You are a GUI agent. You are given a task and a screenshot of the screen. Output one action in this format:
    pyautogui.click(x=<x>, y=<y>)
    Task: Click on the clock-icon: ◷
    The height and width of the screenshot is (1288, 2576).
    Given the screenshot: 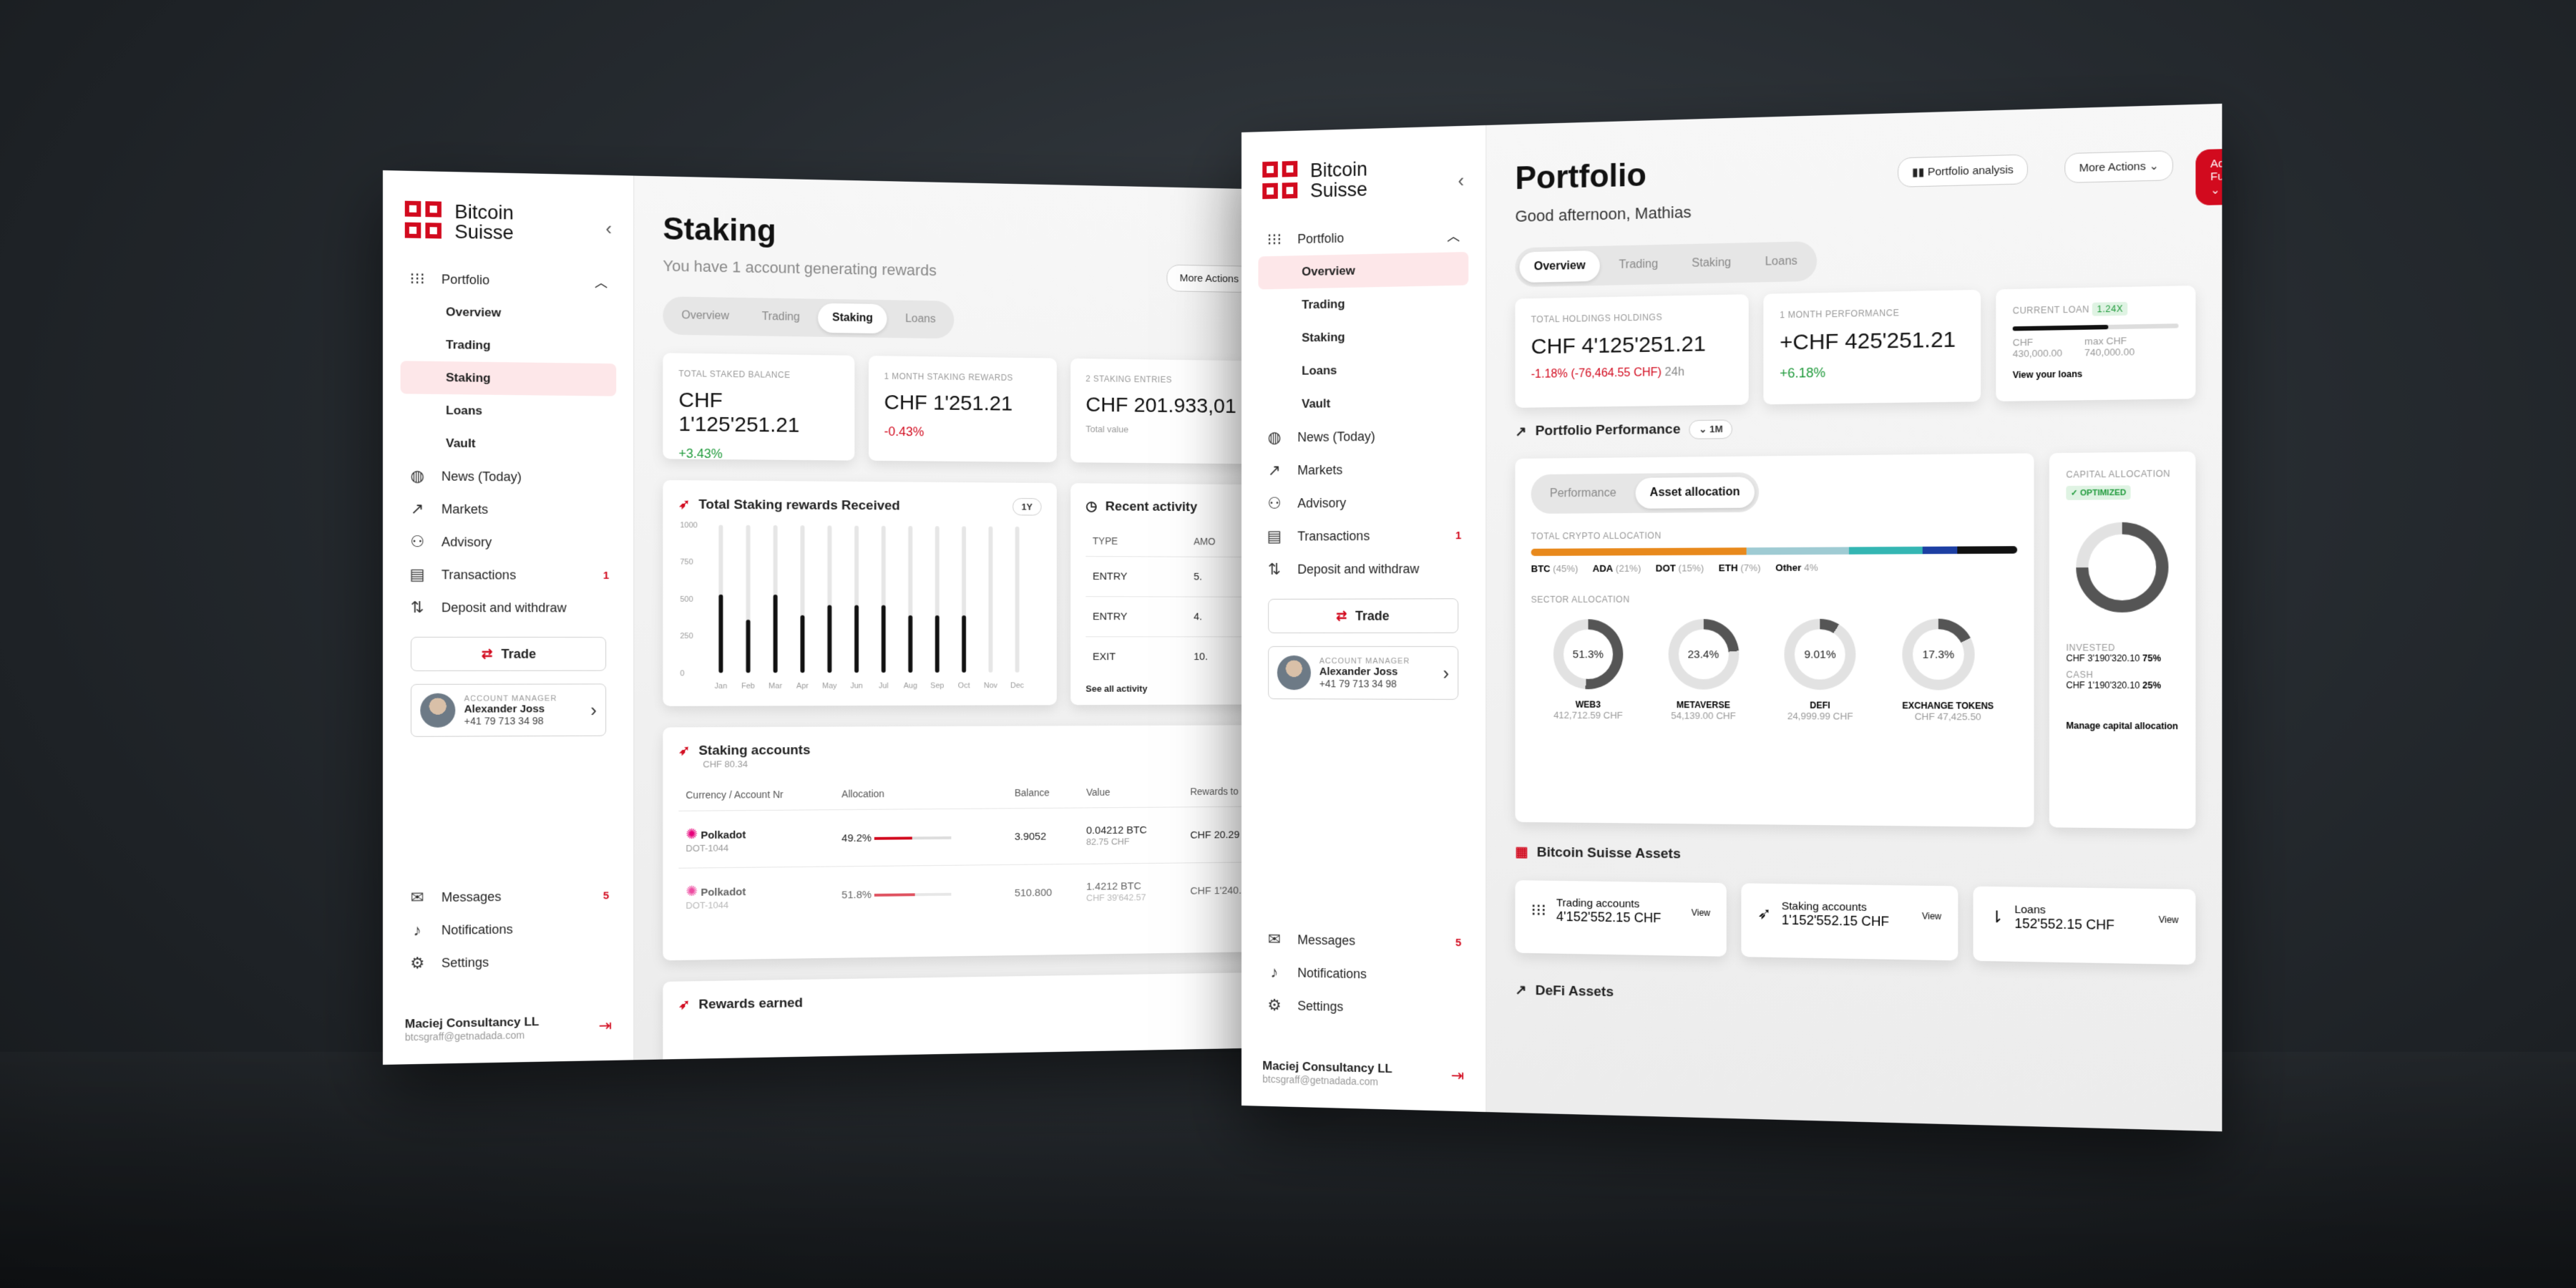 What is the action you would take?
    pyautogui.click(x=1091, y=506)
    